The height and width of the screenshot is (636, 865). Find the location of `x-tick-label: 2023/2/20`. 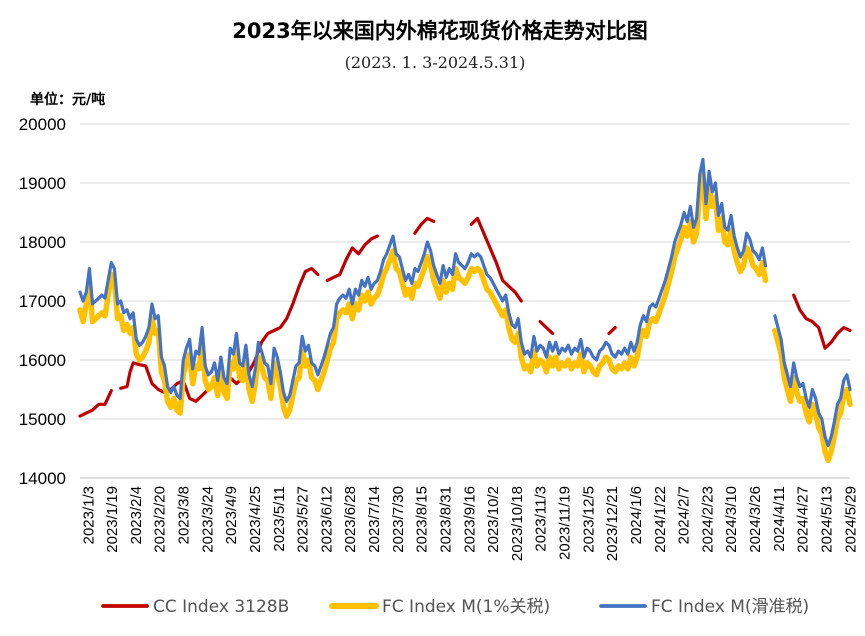

x-tick-label: 2023/2/20 is located at coordinates (160, 519).